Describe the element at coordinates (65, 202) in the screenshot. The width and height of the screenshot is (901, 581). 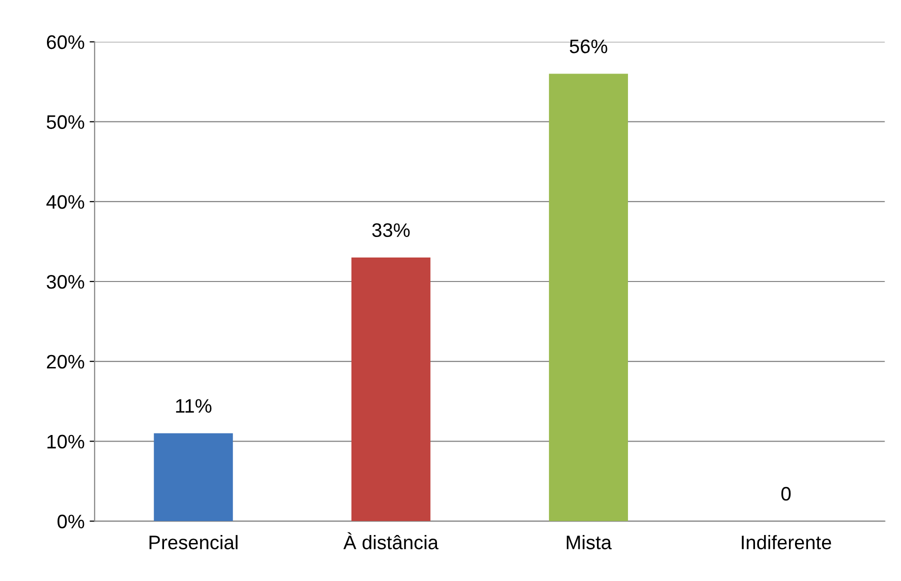
I see `y-tick-label: 40%` at that location.